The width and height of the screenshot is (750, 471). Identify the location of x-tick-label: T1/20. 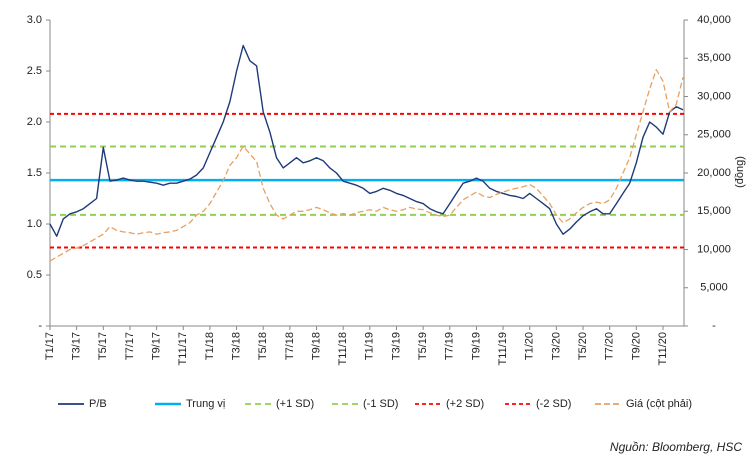
(530, 346).